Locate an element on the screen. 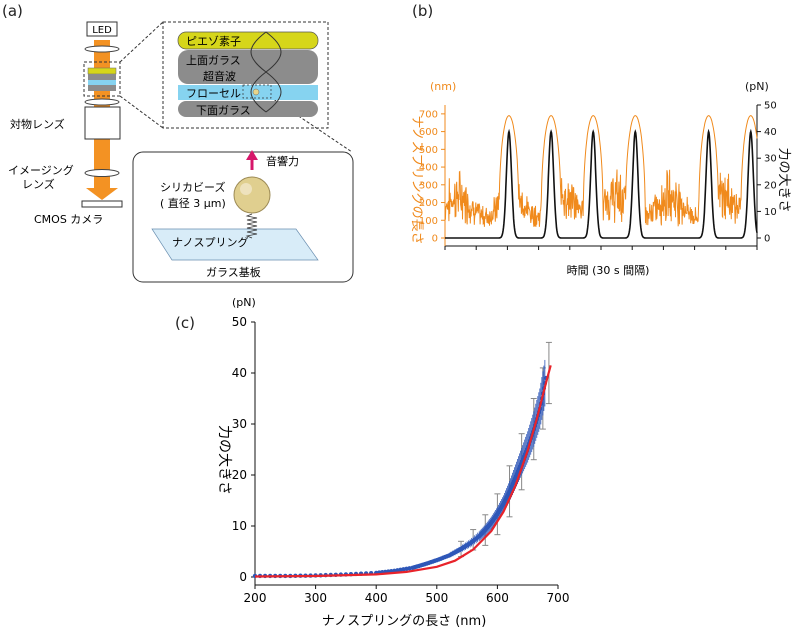 The height and width of the screenshot is (633, 800). c-y-tick-label: 50 is located at coordinates (239, 322).